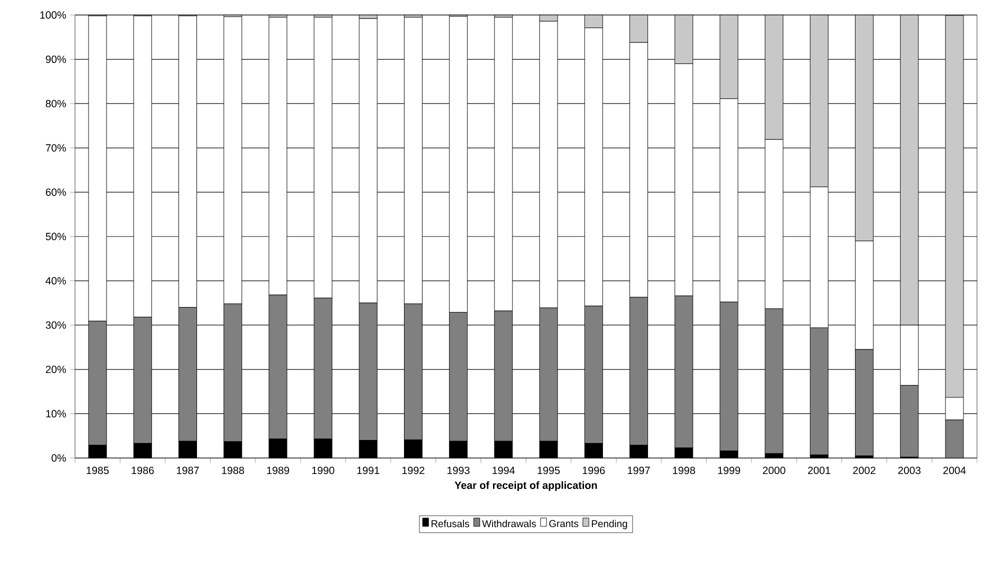 This screenshot has width=992, height=565. Describe the element at coordinates (451, 524) in the screenshot. I see `legend-label: Refusals` at that location.